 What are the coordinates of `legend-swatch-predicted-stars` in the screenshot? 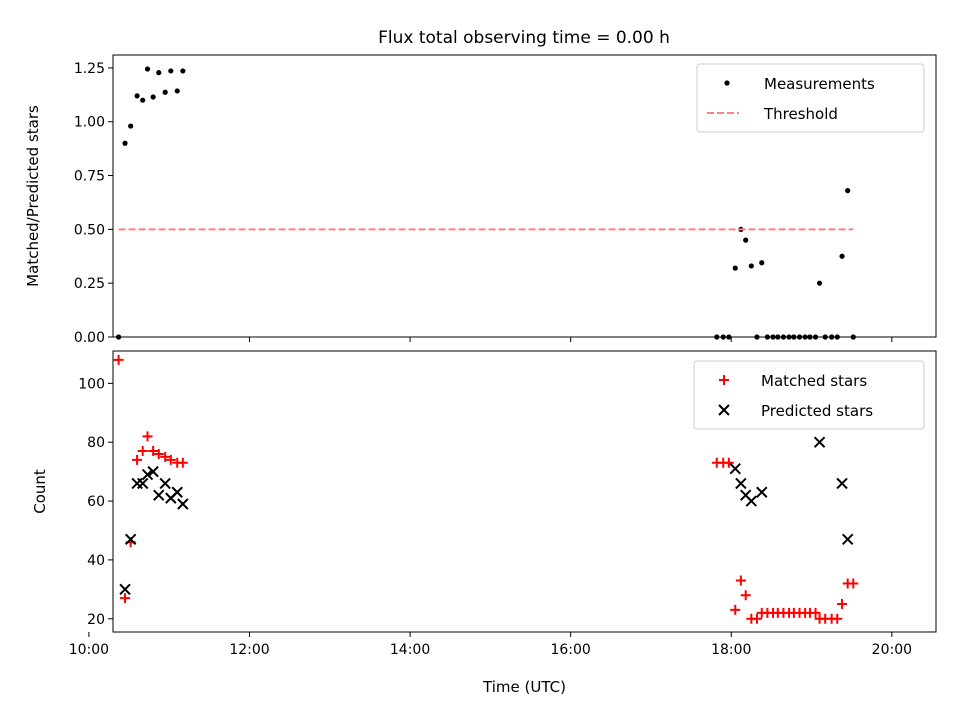 It's located at (724, 410).